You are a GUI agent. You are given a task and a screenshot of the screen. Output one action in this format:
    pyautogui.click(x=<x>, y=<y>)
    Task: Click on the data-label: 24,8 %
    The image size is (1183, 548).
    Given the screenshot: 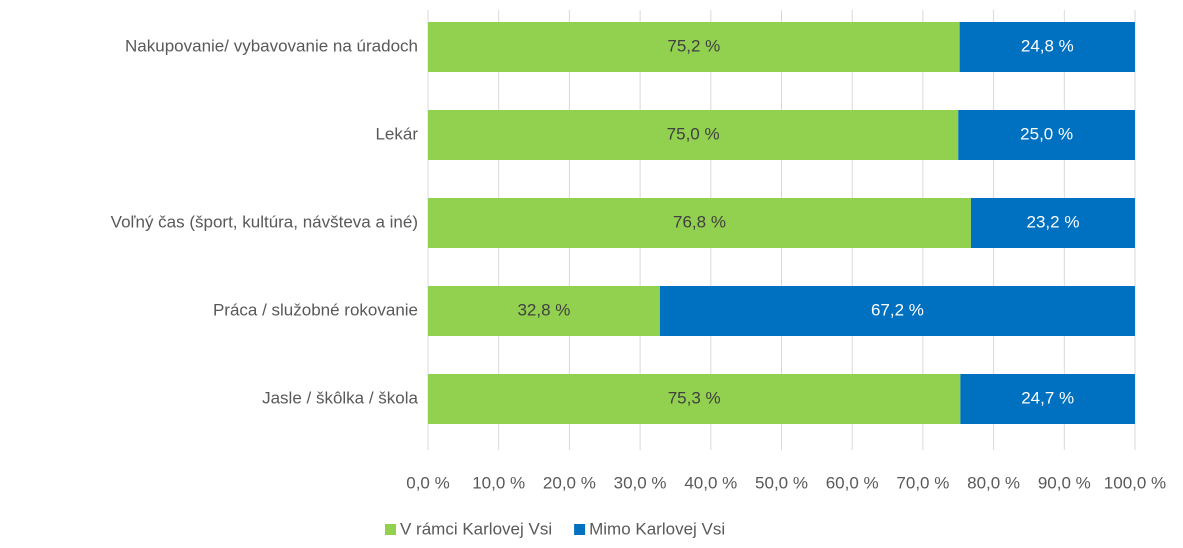 What is the action you would take?
    pyautogui.click(x=1047, y=45)
    